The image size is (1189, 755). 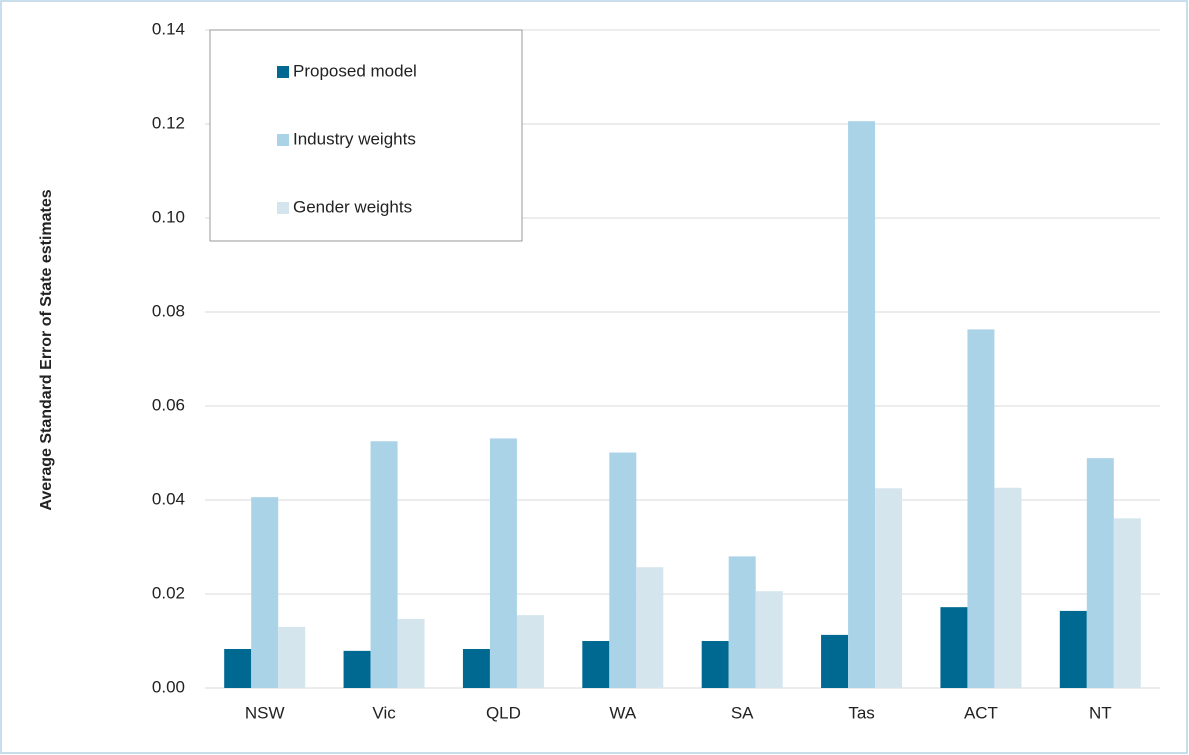 What do you see at coordinates (861, 712) in the screenshot?
I see `x-tick-label: Tas` at bounding box center [861, 712].